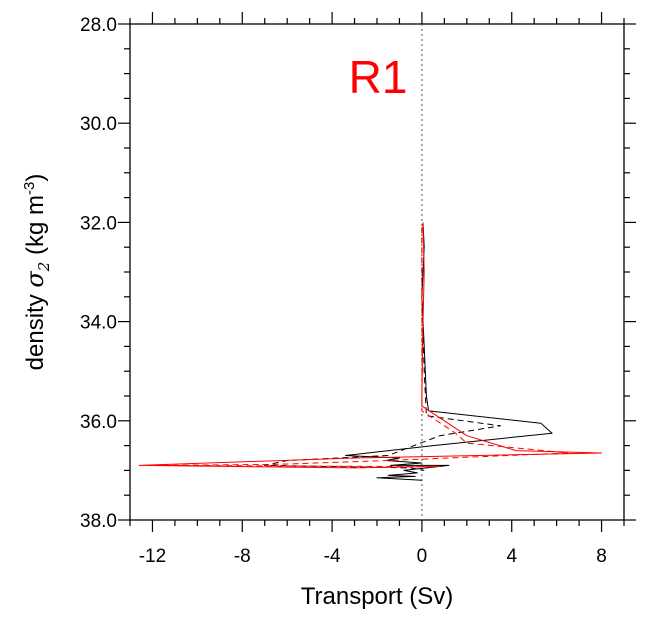 Image resolution: width=650 pixels, height=622 pixels. What do you see at coordinates (98, 273) in the screenshot?
I see `y-tick-labels: 28.0 30.0 32.0 34.0 36.0 38.0` at bounding box center [98, 273].